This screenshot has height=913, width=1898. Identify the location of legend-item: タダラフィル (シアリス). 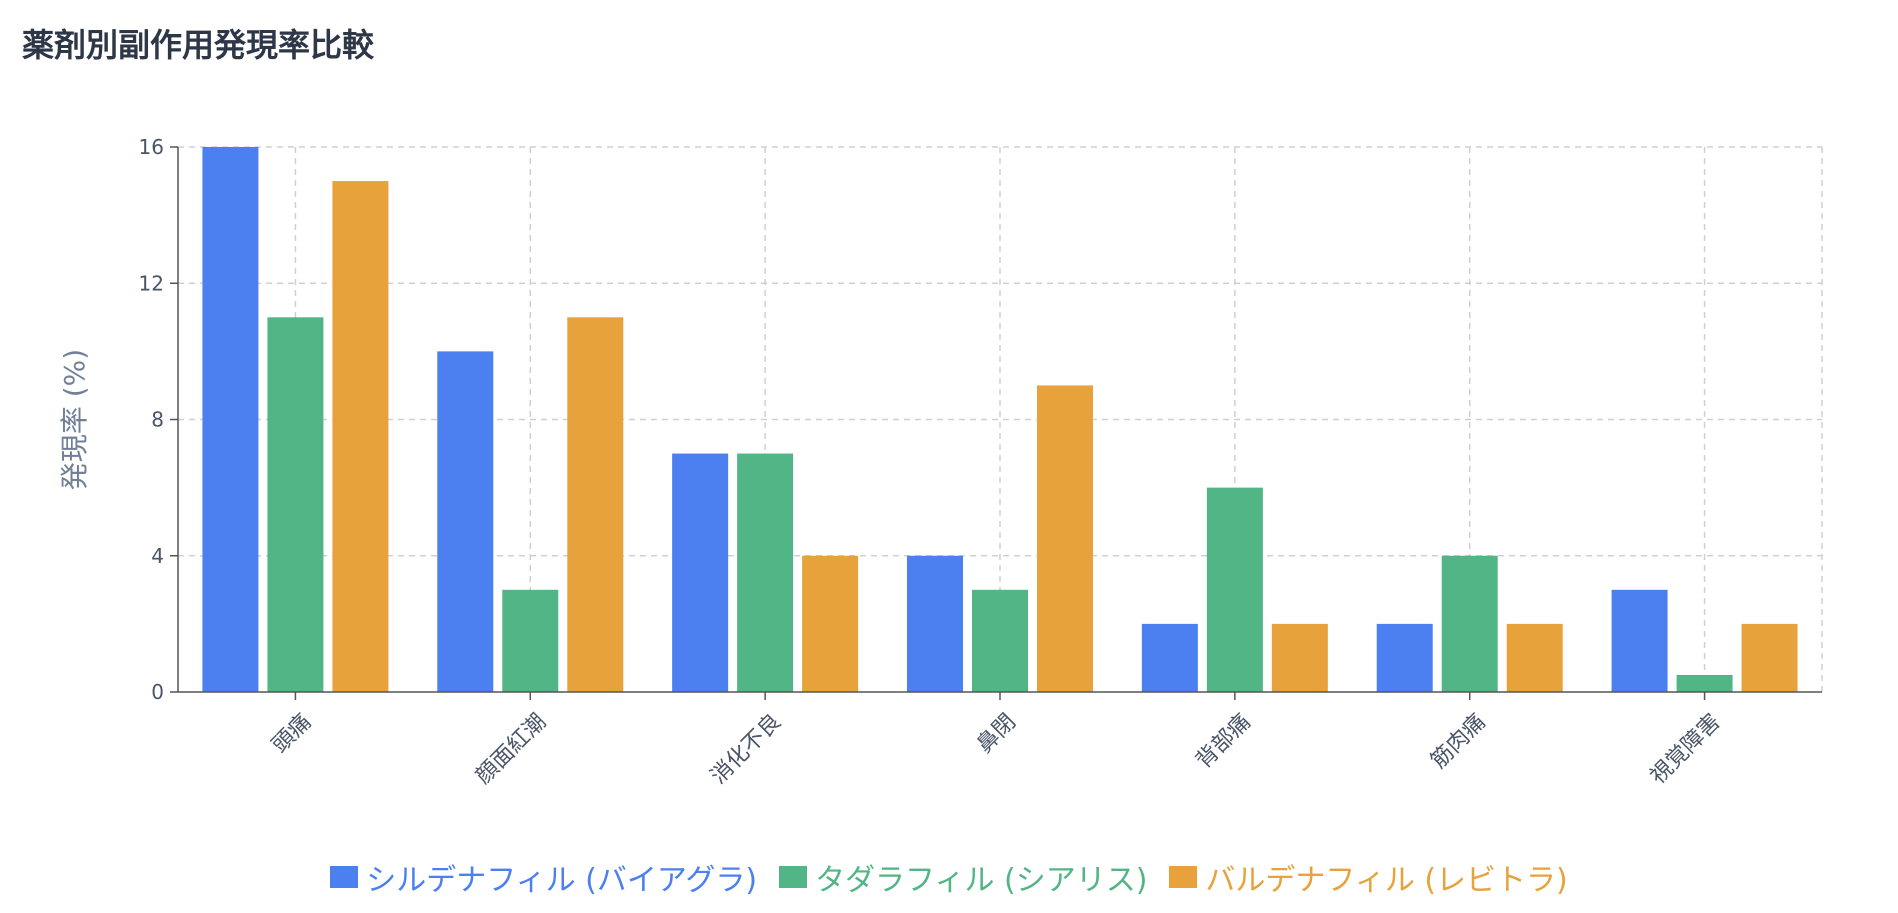
(963, 877).